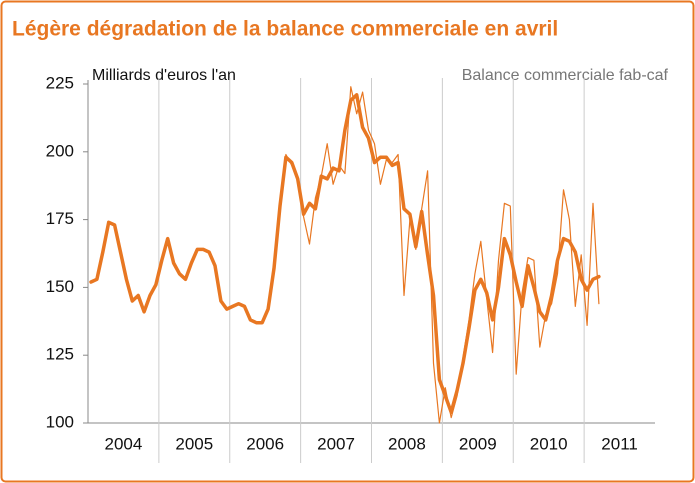  Describe the element at coordinates (164, 75) in the screenshot. I see `y-axis-label: Milliards d'euros l'an` at that location.